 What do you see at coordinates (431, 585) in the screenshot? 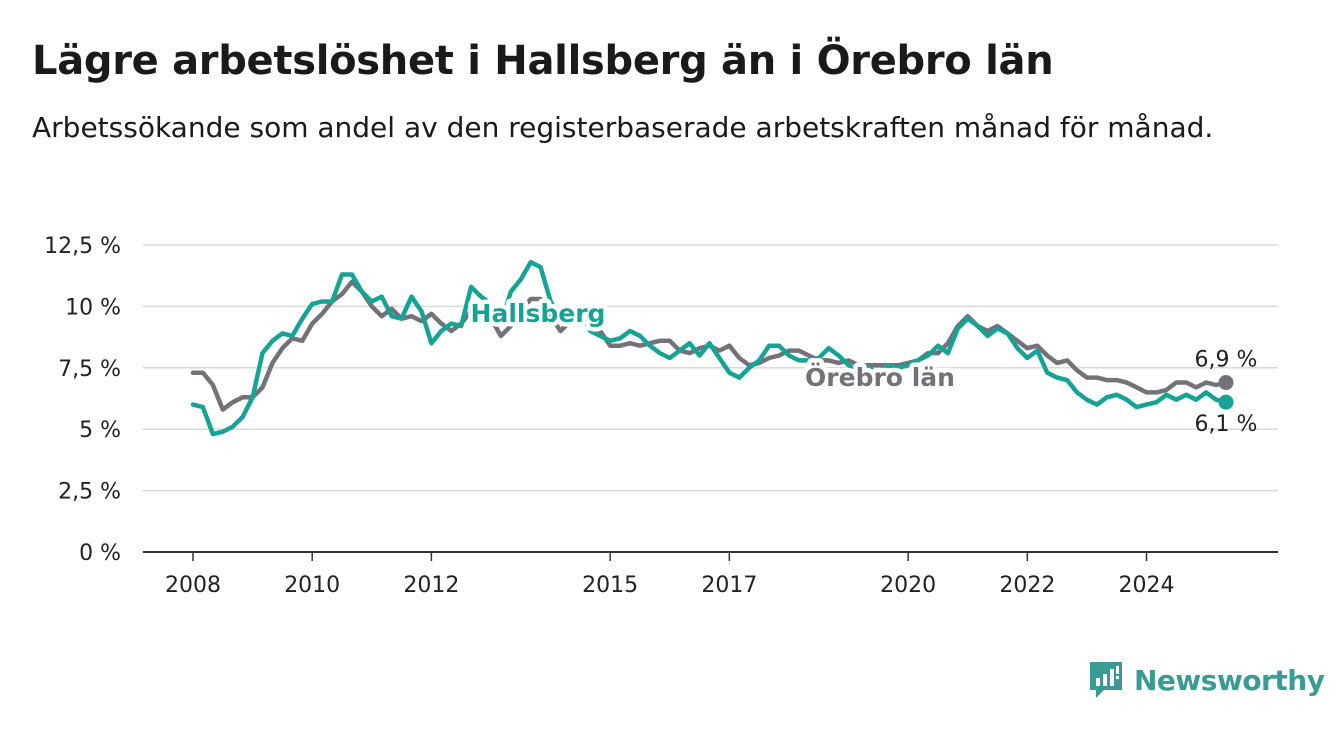
I see `x-tick-label: 2012` at bounding box center [431, 585].